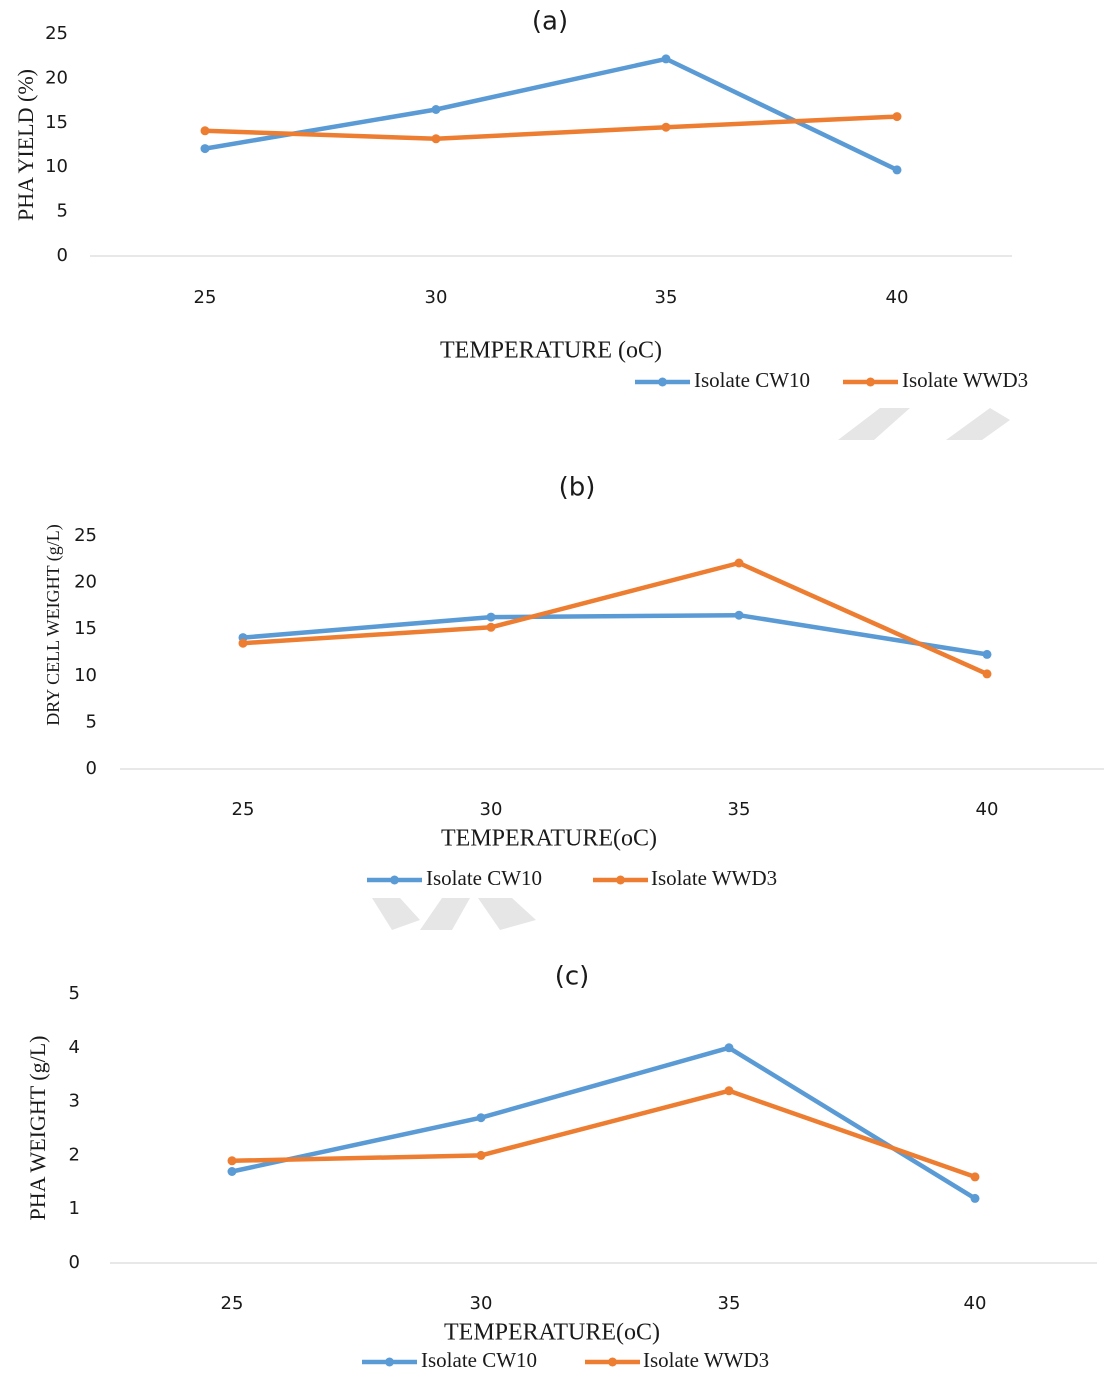 The width and height of the screenshot is (1104, 1376). I want to click on x-axis-title: TEMPERATURE (oC), so click(551, 351).